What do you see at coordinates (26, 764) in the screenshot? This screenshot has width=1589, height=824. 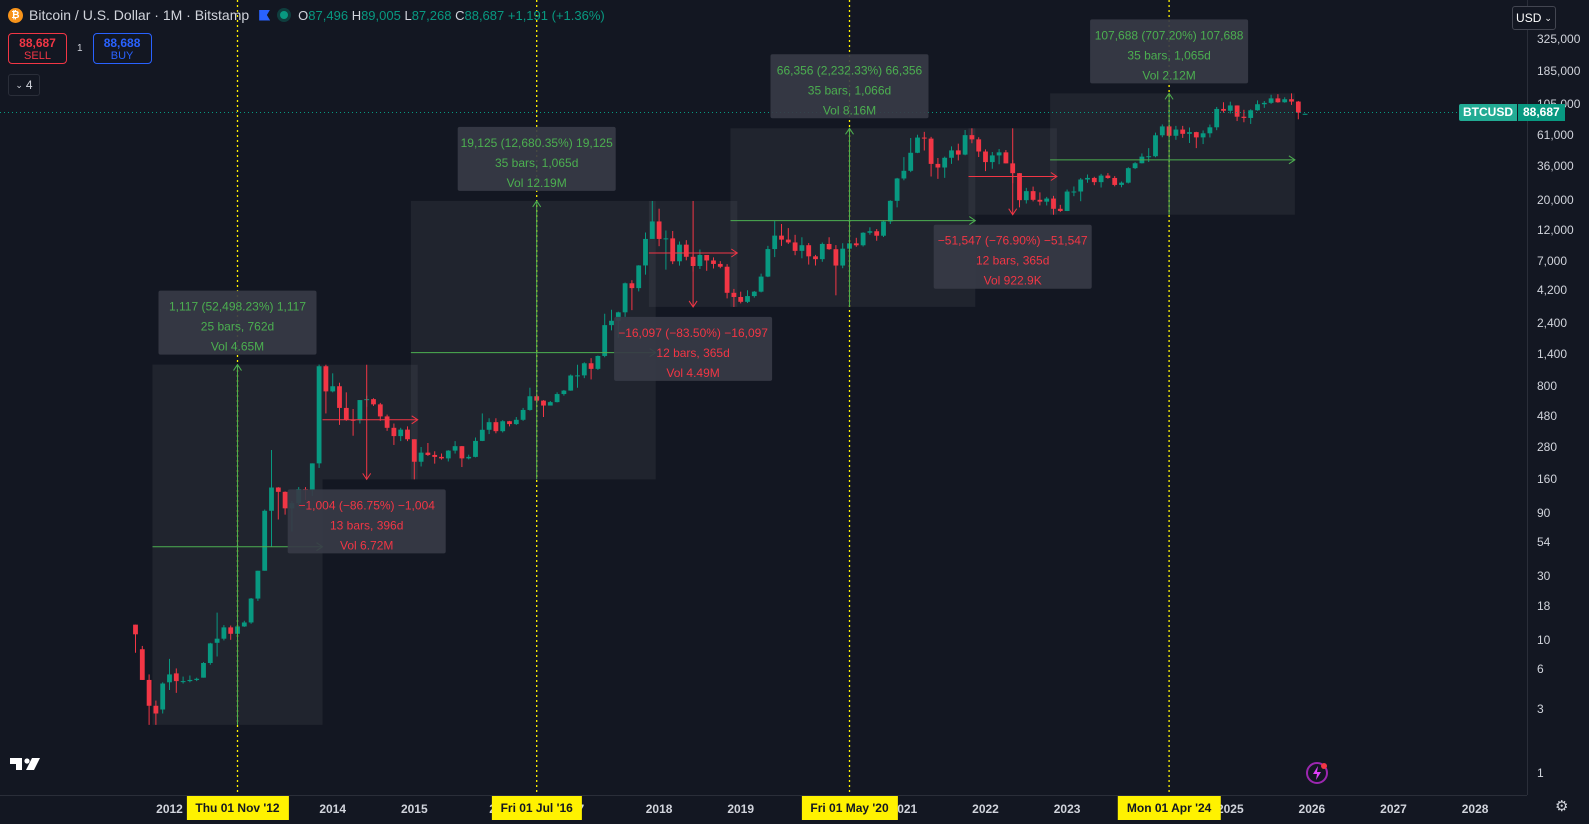 I see `tradingview-logo-icon` at bounding box center [26, 764].